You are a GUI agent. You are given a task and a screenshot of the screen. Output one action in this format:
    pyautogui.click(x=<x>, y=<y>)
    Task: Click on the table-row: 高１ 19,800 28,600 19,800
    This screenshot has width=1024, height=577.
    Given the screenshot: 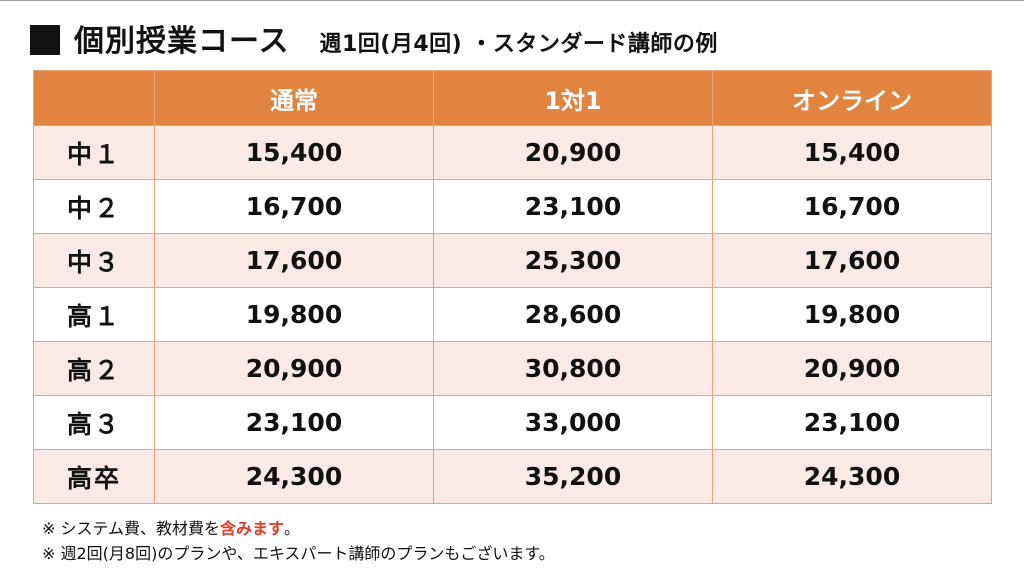 What is the action you would take?
    pyautogui.click(x=512, y=314)
    